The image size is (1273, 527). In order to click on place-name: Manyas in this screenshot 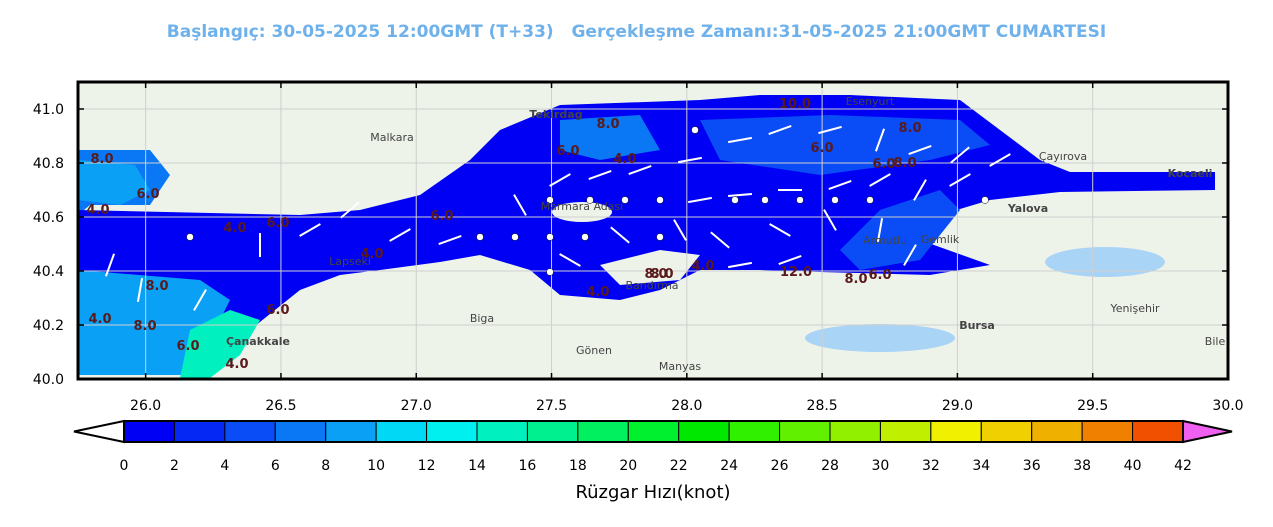, I will do `click(680, 366)`.